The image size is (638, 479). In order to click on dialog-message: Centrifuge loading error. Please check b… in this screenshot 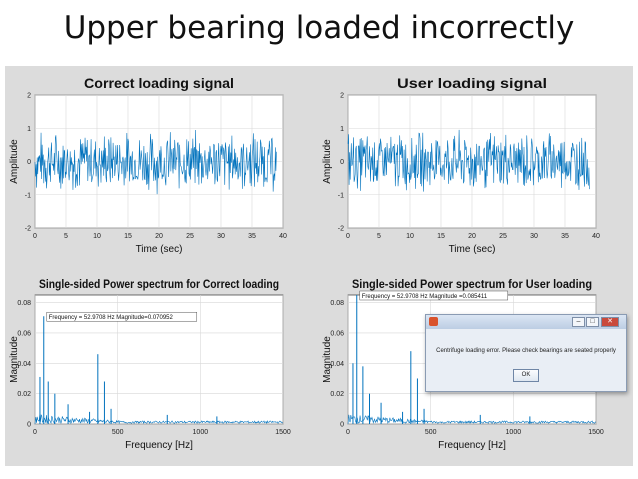, I will do `click(526, 351)`.